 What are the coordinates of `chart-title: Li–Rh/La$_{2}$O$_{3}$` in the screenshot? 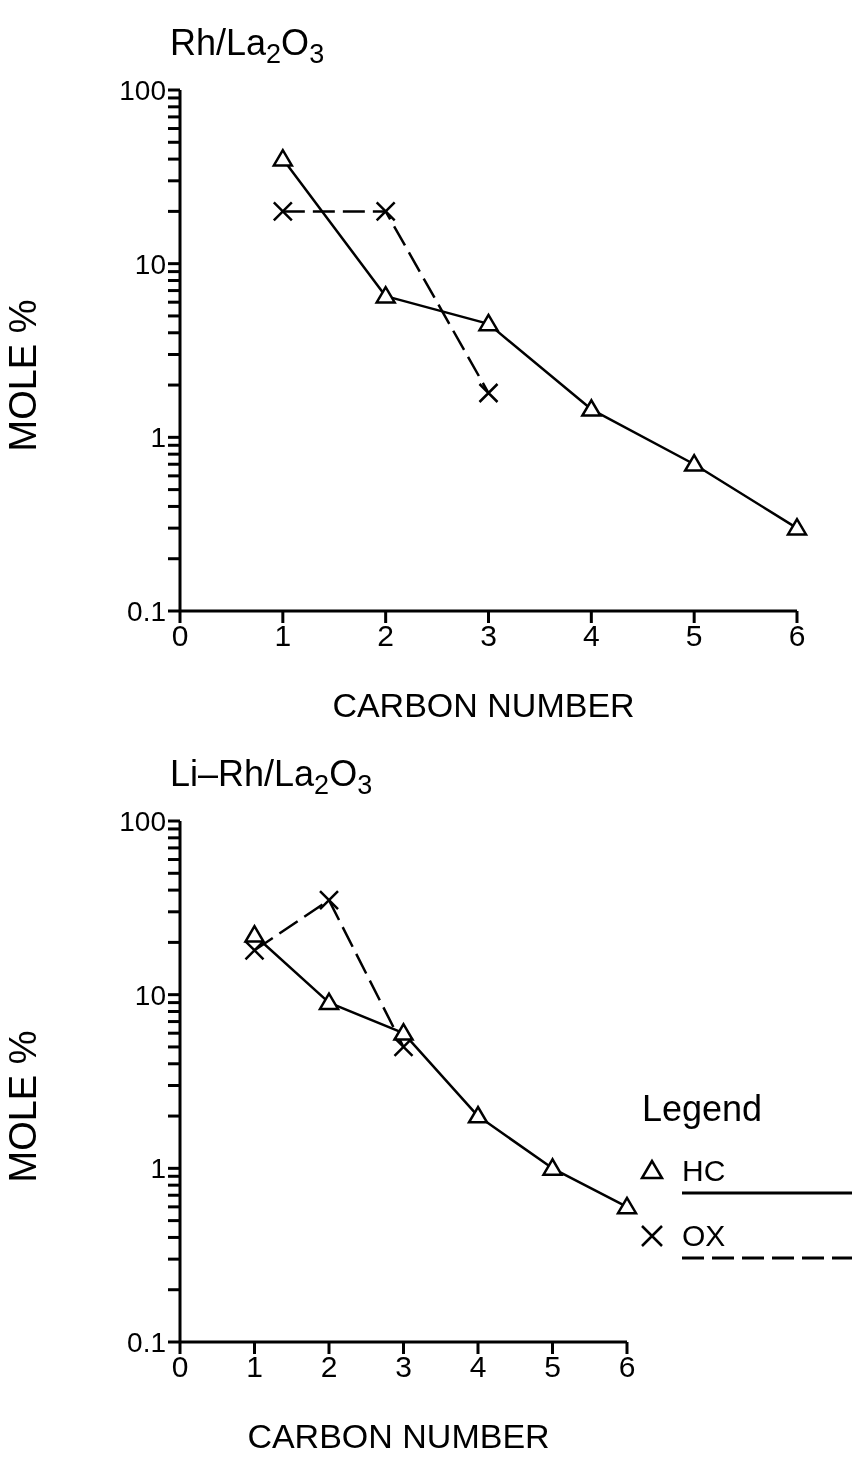 It's located at (271, 777).